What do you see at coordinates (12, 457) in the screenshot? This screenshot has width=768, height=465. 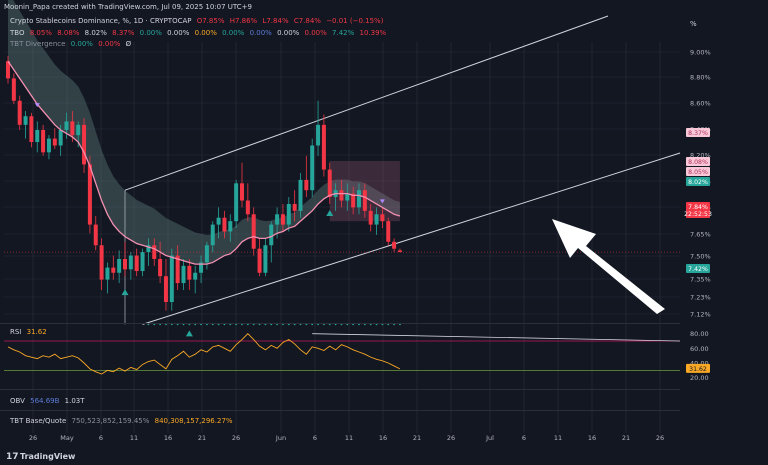 I see `tradingview-logo-icon: 17` at bounding box center [12, 457].